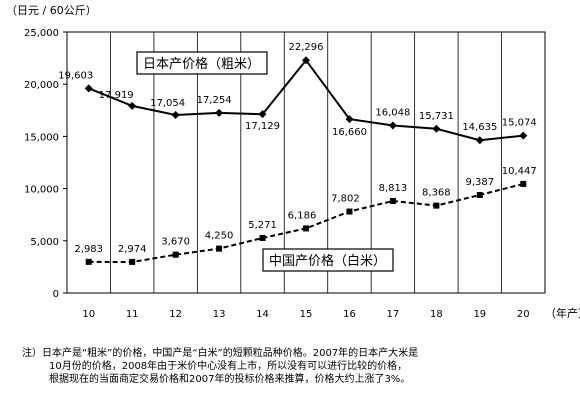  What do you see at coordinates (262, 225) in the screenshot?
I see `data-label-china: 5,271` at bounding box center [262, 225].